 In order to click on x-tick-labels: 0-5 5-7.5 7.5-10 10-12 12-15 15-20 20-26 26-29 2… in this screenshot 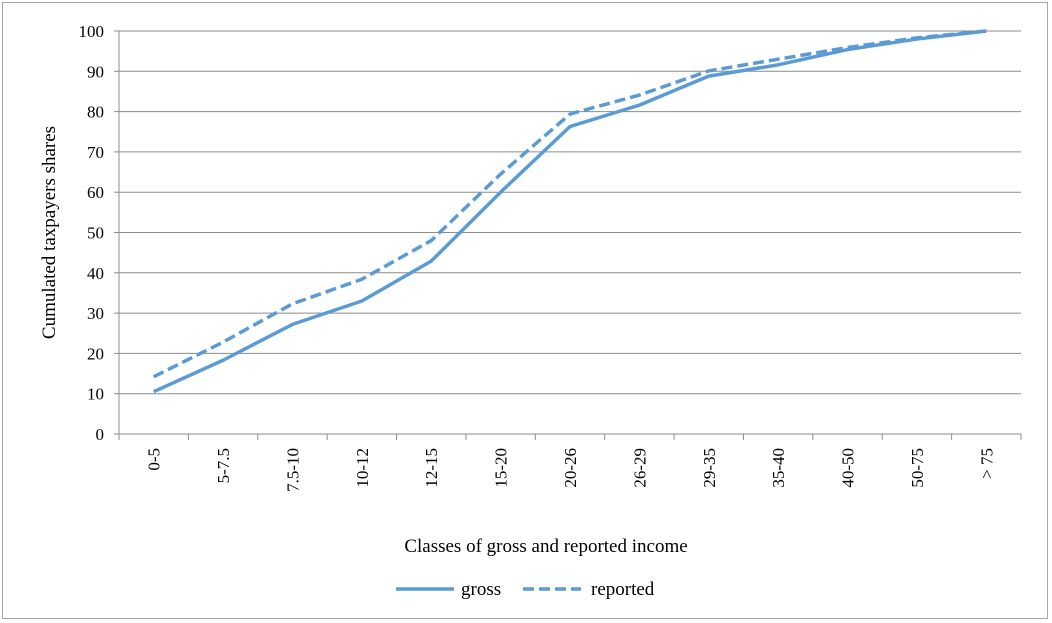, I will do `click(571, 470)`.